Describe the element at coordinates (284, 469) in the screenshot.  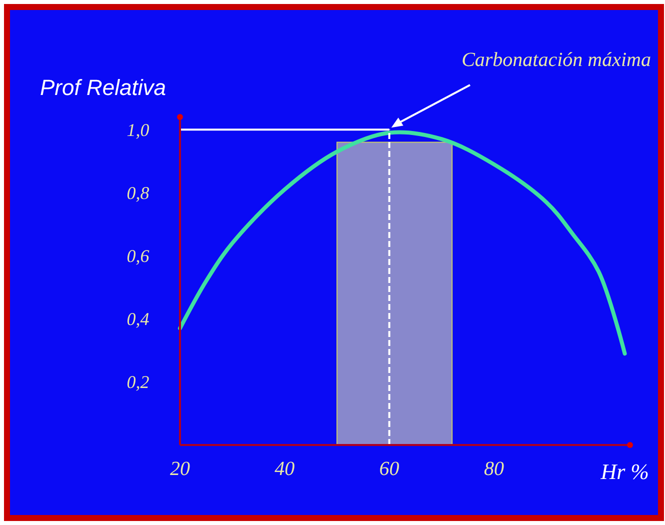
I see `x-tick-label: 40` at that location.